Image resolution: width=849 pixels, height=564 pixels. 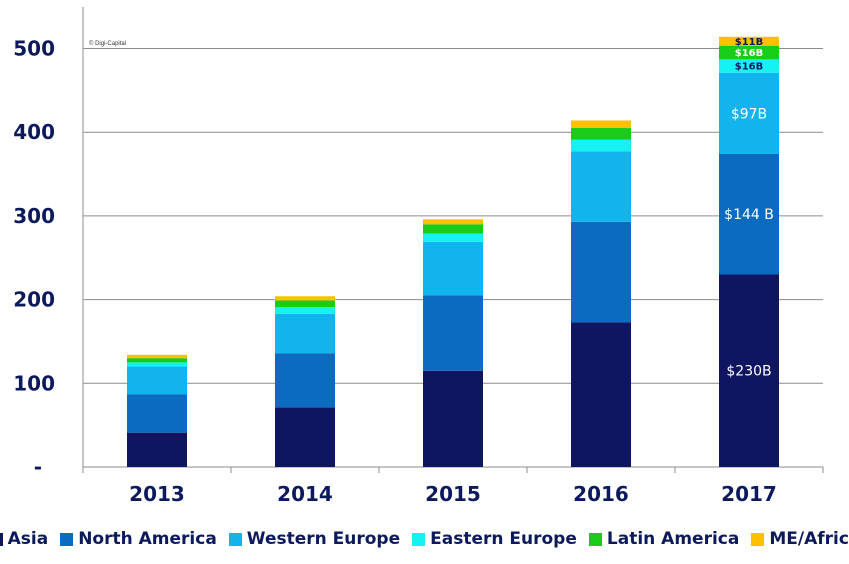 I want to click on legend-item: Latin America, so click(x=664, y=539).